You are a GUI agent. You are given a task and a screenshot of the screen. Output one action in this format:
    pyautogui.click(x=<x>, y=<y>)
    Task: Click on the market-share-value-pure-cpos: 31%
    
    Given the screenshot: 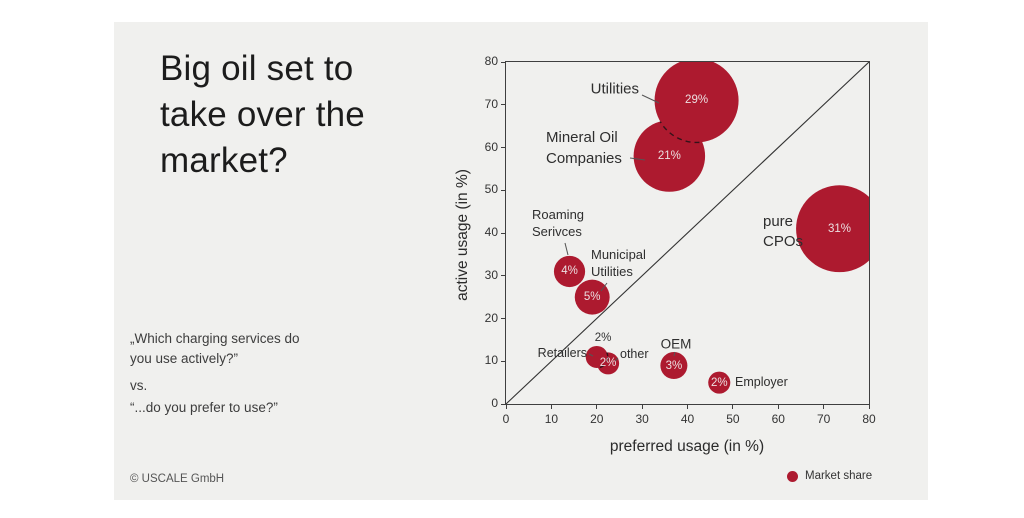 What is the action you would take?
    pyautogui.click(x=839, y=228)
    